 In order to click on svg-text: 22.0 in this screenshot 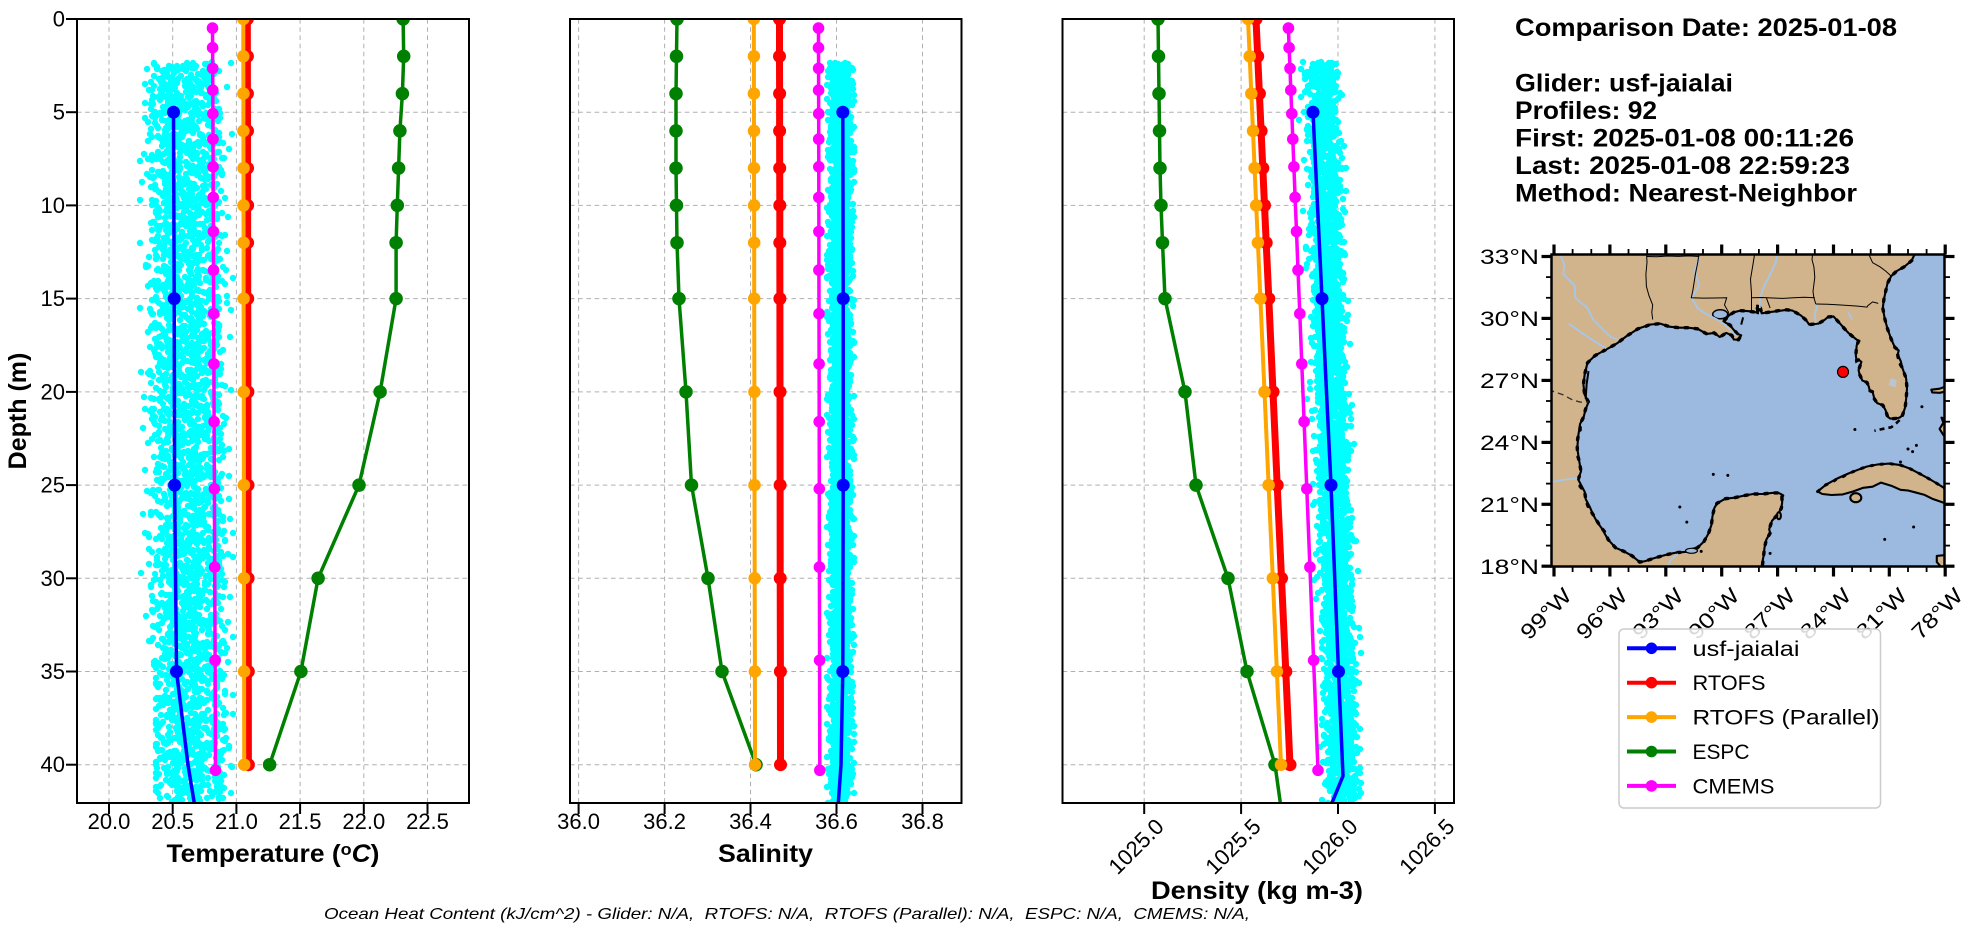, I will do `click(363, 821)`.